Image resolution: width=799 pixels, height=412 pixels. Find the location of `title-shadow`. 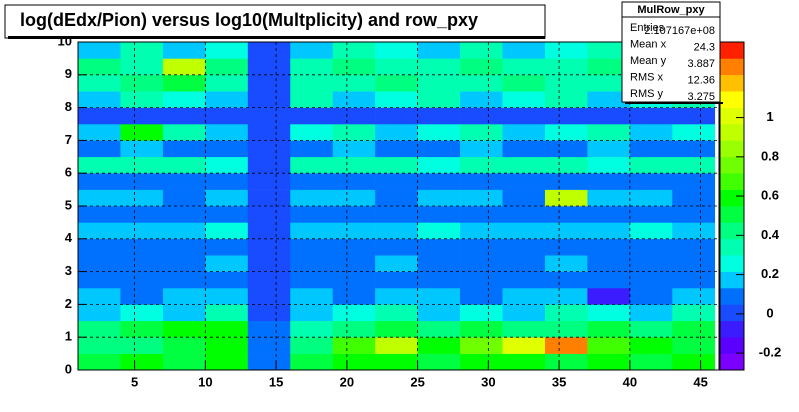

title-shadow is located at coordinates (276, 37).